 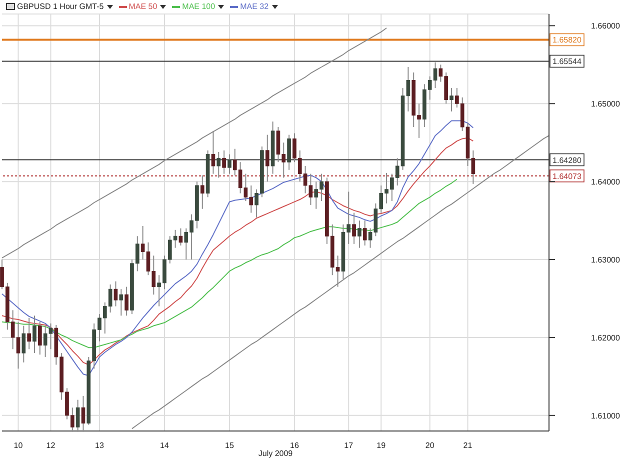 What do you see at coordinates (605, 415) in the screenshot?
I see `y-tick-label: 1.61000` at bounding box center [605, 415].